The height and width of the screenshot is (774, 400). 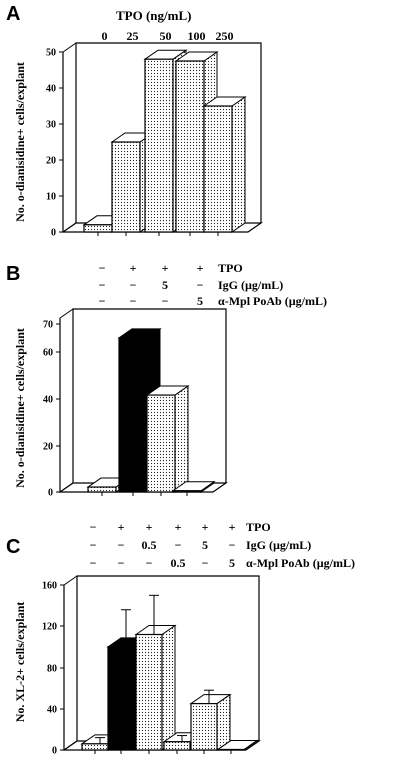 I want to click on panel-b-y-tick-label: 40, so click(x=48, y=400).